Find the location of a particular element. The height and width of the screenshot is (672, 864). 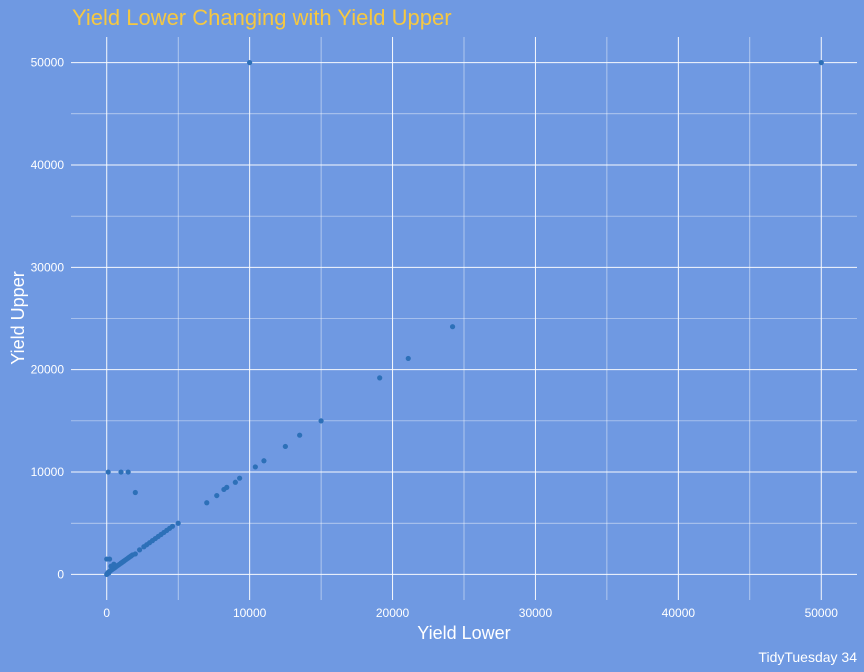

x-tick-label: 10000 is located at coordinates (250, 613).